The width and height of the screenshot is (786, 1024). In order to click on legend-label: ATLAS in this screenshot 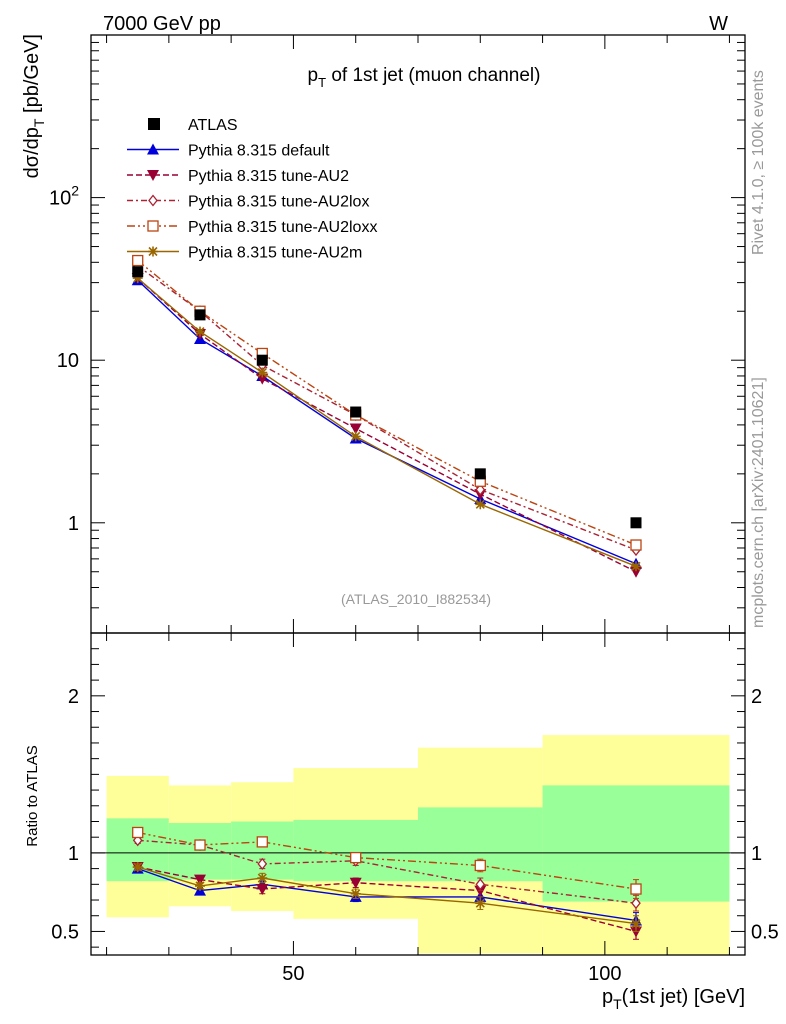, I will do `click(213, 125)`.